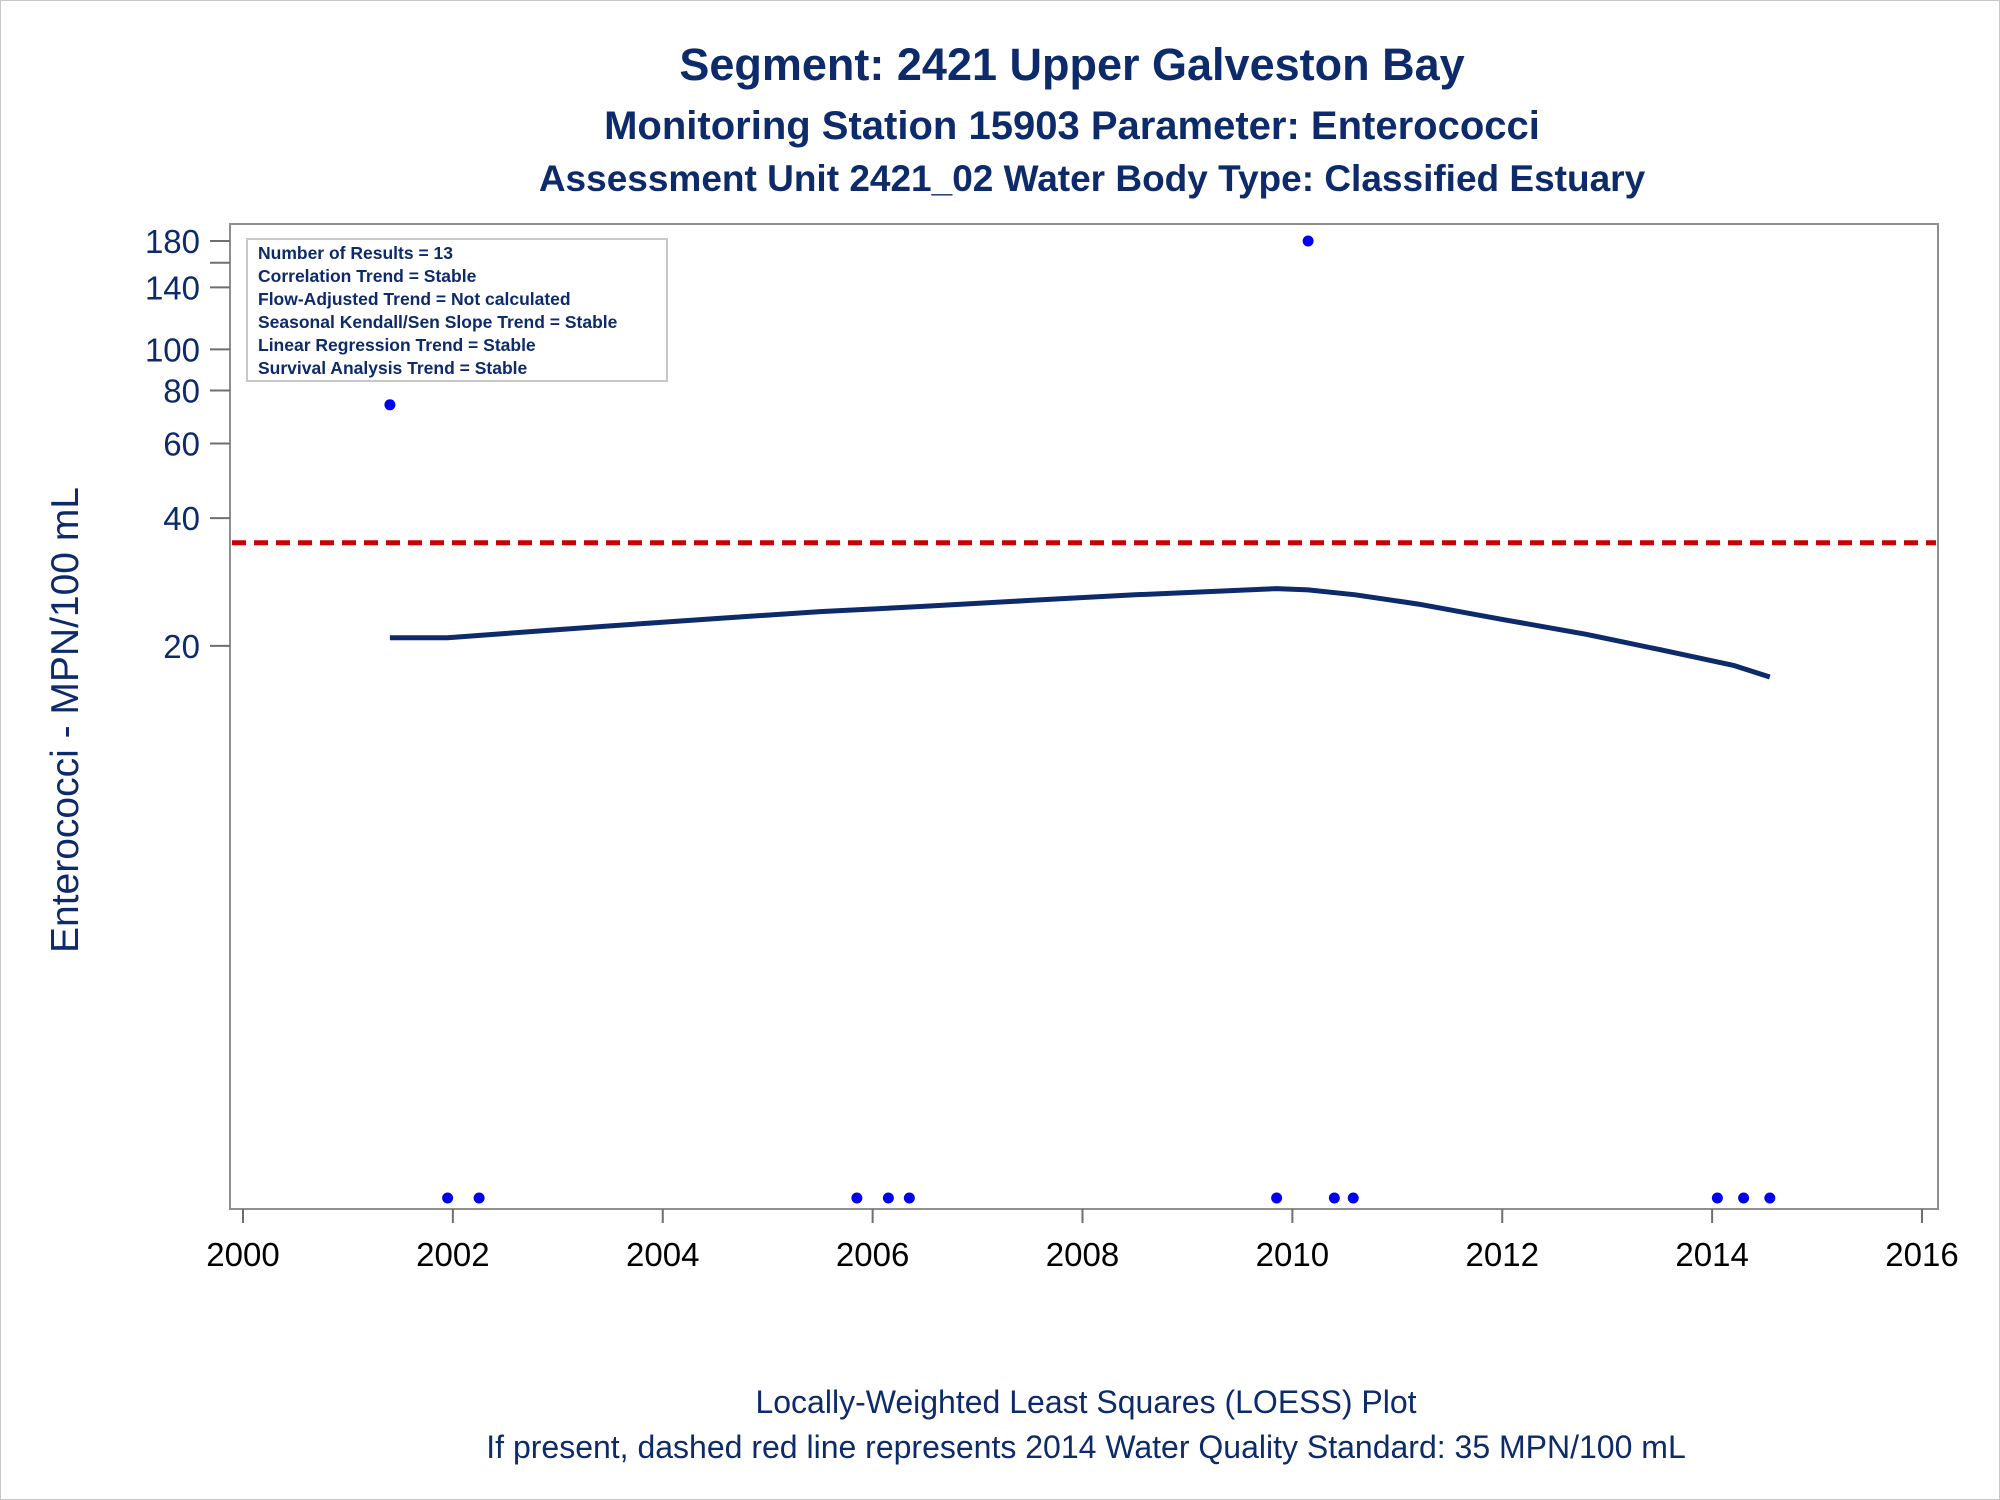  I want to click on stats-line: Correlation Trend = Stable, so click(367, 276).